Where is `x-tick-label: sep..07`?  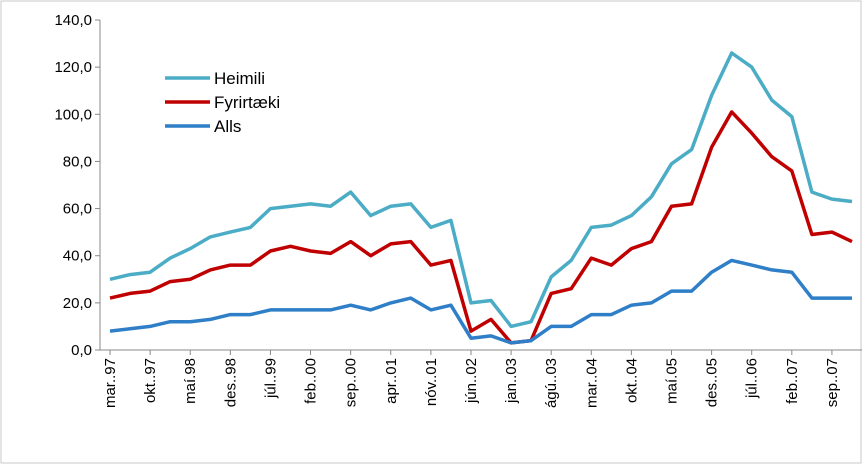
x-tick-label: sep..07 is located at coordinates (832, 382).